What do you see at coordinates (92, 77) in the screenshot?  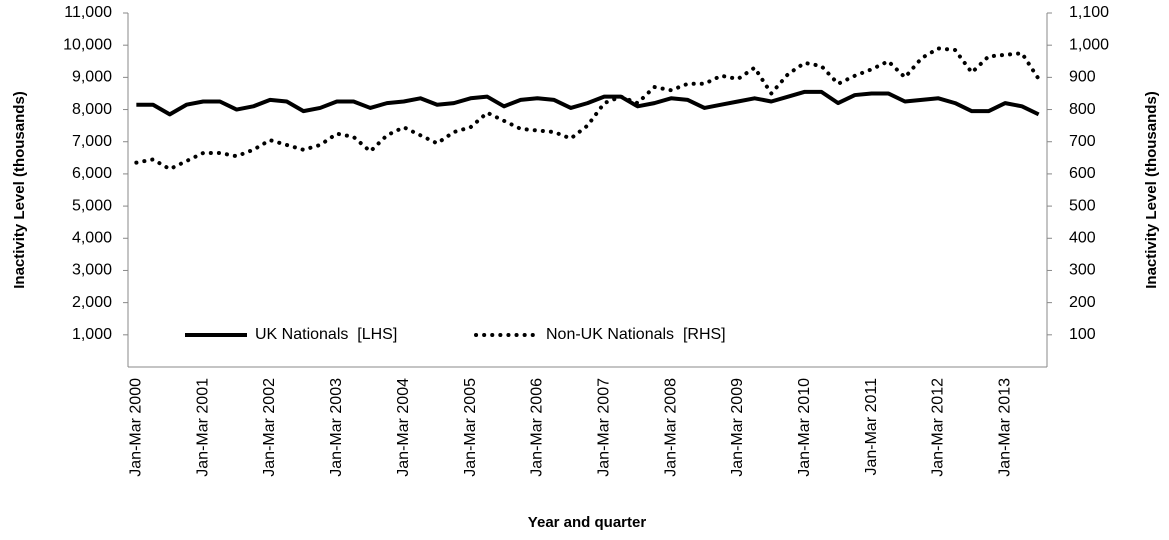 I see `y-tick-label: 9,000` at bounding box center [92, 77].